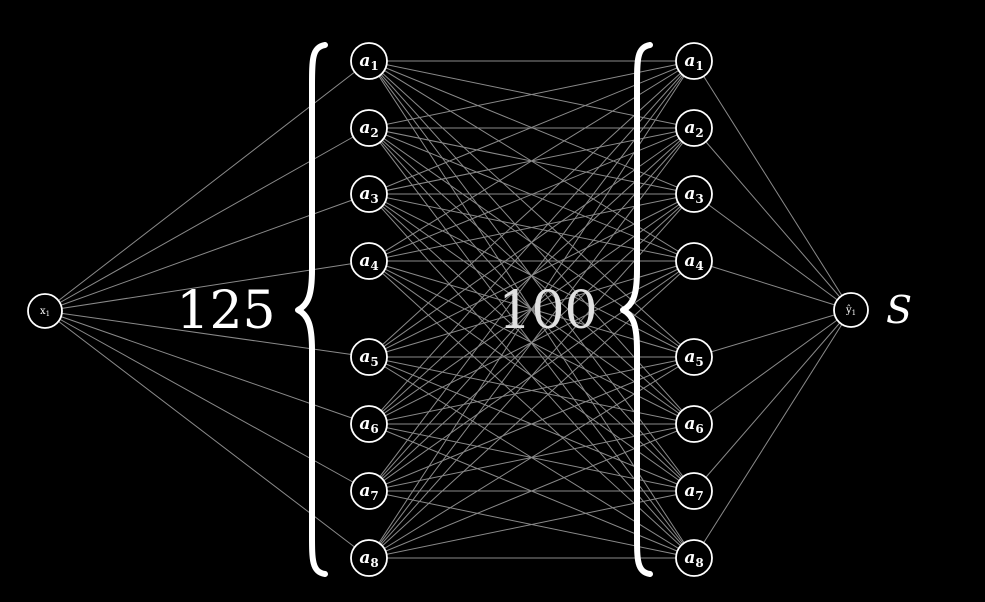 Image resolution: width=985 pixels, height=602 pixels. I want to click on layer-2-node-a5-symbol: a, so click(689, 357).